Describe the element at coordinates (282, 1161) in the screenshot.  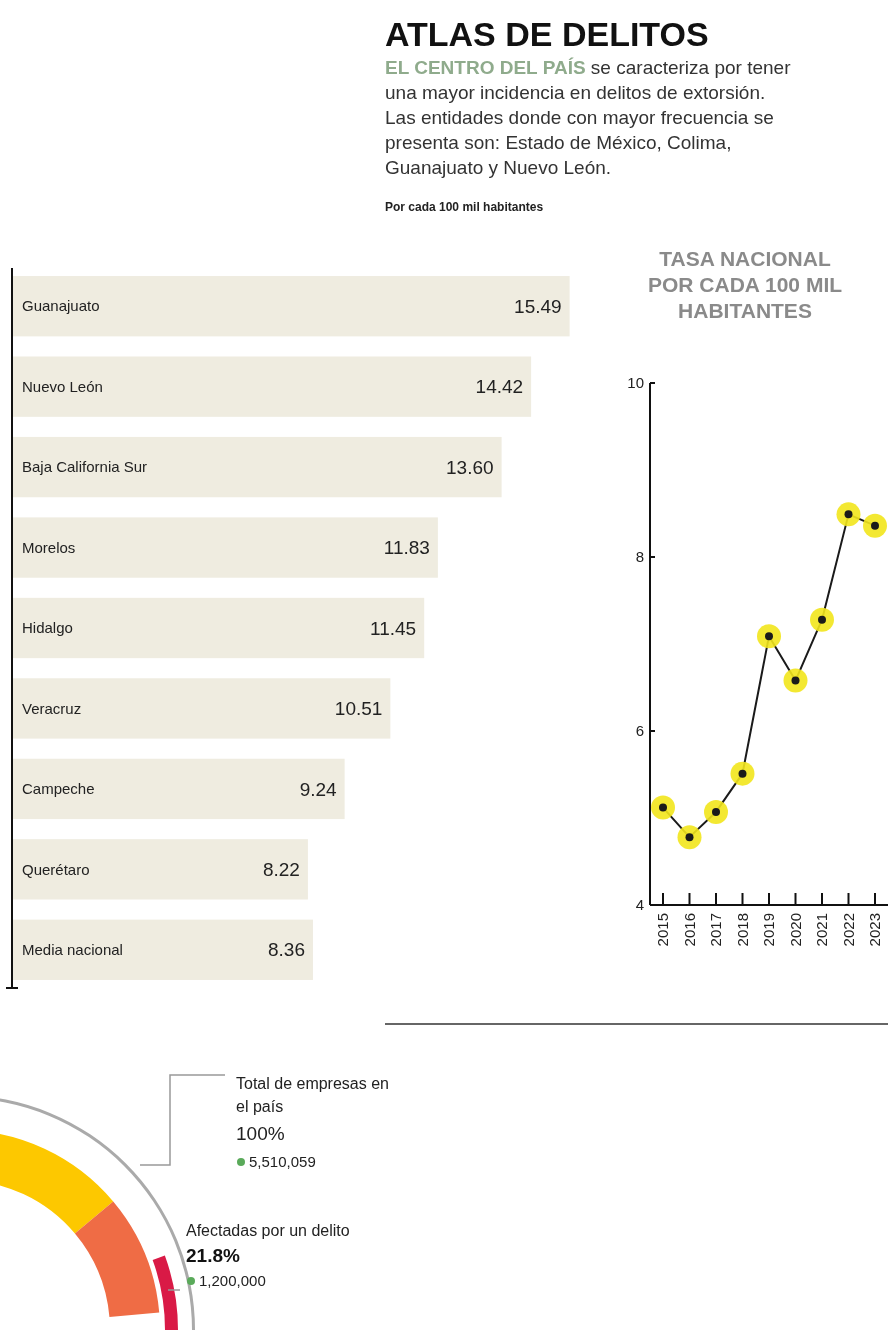
I see `text: 5,510,059` at that location.